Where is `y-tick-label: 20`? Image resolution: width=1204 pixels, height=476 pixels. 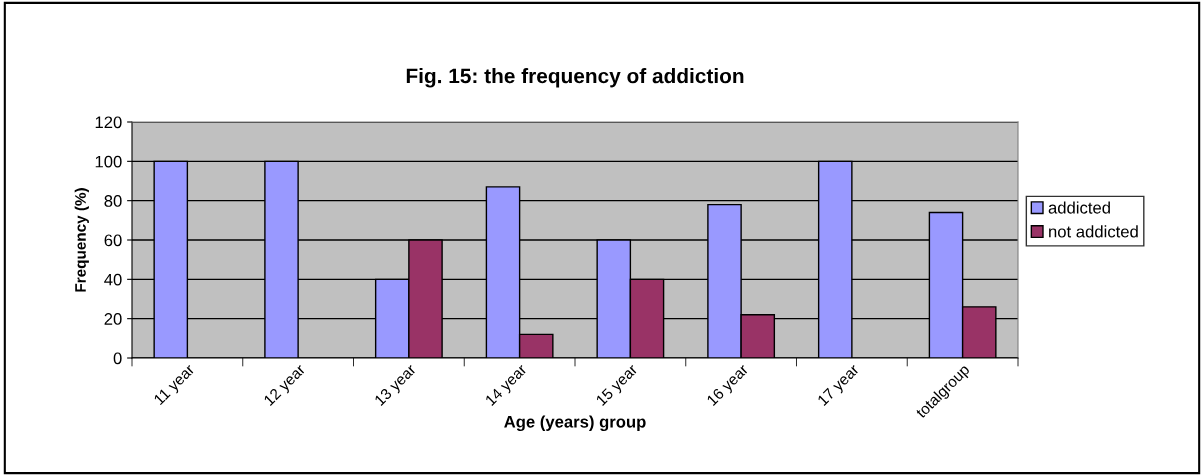
y-tick-label: 20 is located at coordinates (113, 319).